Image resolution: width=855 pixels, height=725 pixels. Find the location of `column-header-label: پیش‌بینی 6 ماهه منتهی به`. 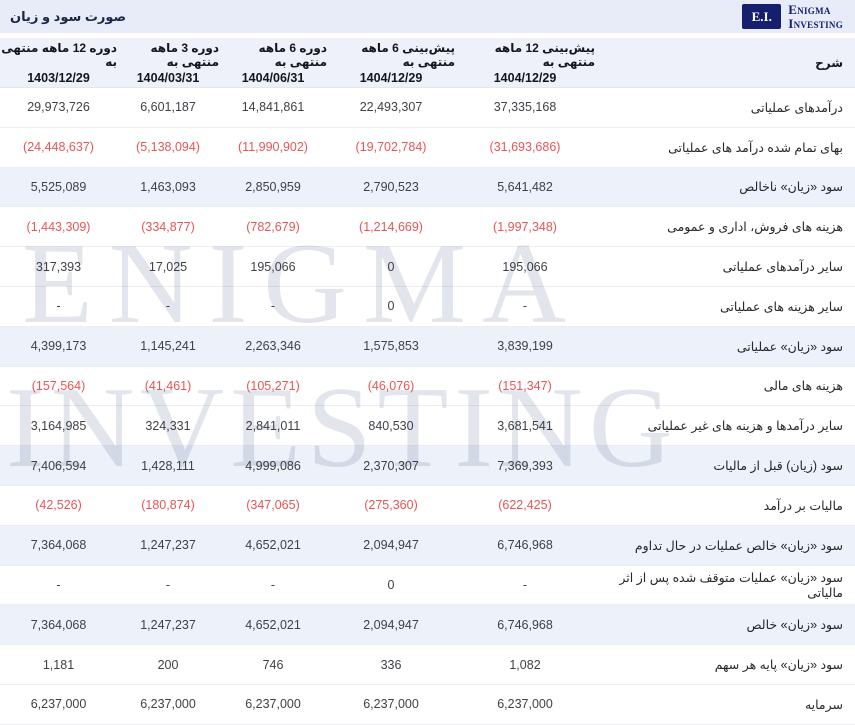

column-header-label: پیش‌بینی 6 ماهه منتهی به is located at coordinates (408, 54).